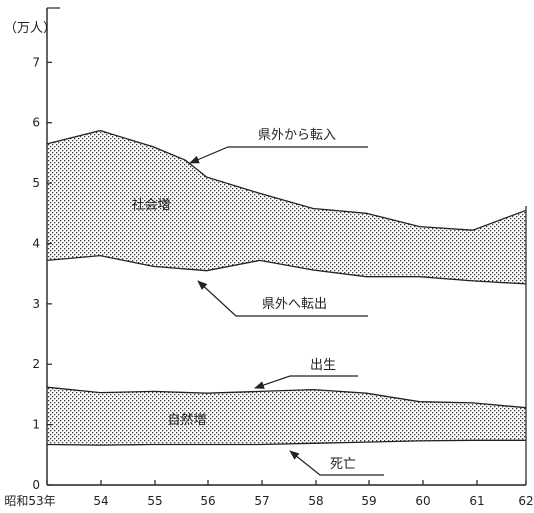  What do you see at coordinates (36, 304) in the screenshot?
I see `y-tick-label: 3` at bounding box center [36, 304].